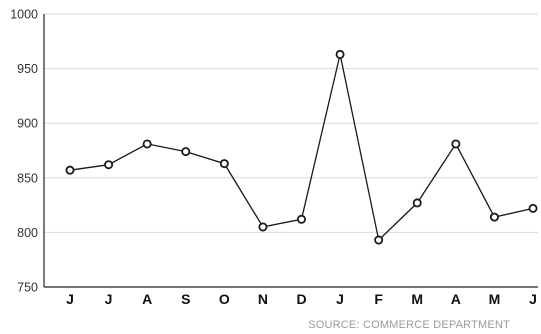 Image resolution: width=541 pixels, height=334 pixels. What do you see at coordinates (24, 15) in the screenshot?
I see `y-tick-label: 1000` at bounding box center [24, 15].